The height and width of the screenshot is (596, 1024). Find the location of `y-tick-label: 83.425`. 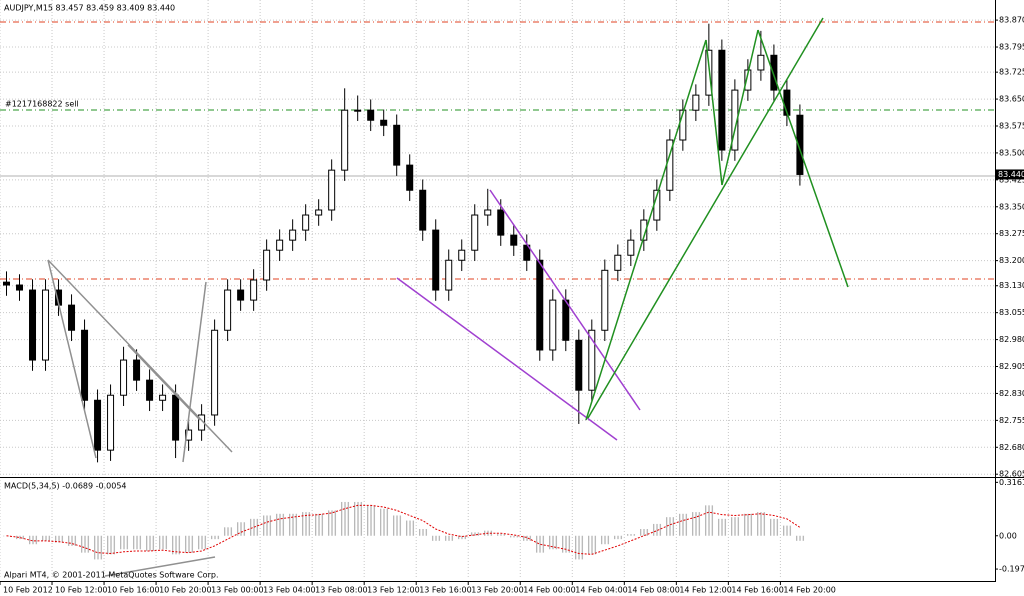

y-tick-label: 83.425 is located at coordinates (1011, 179).